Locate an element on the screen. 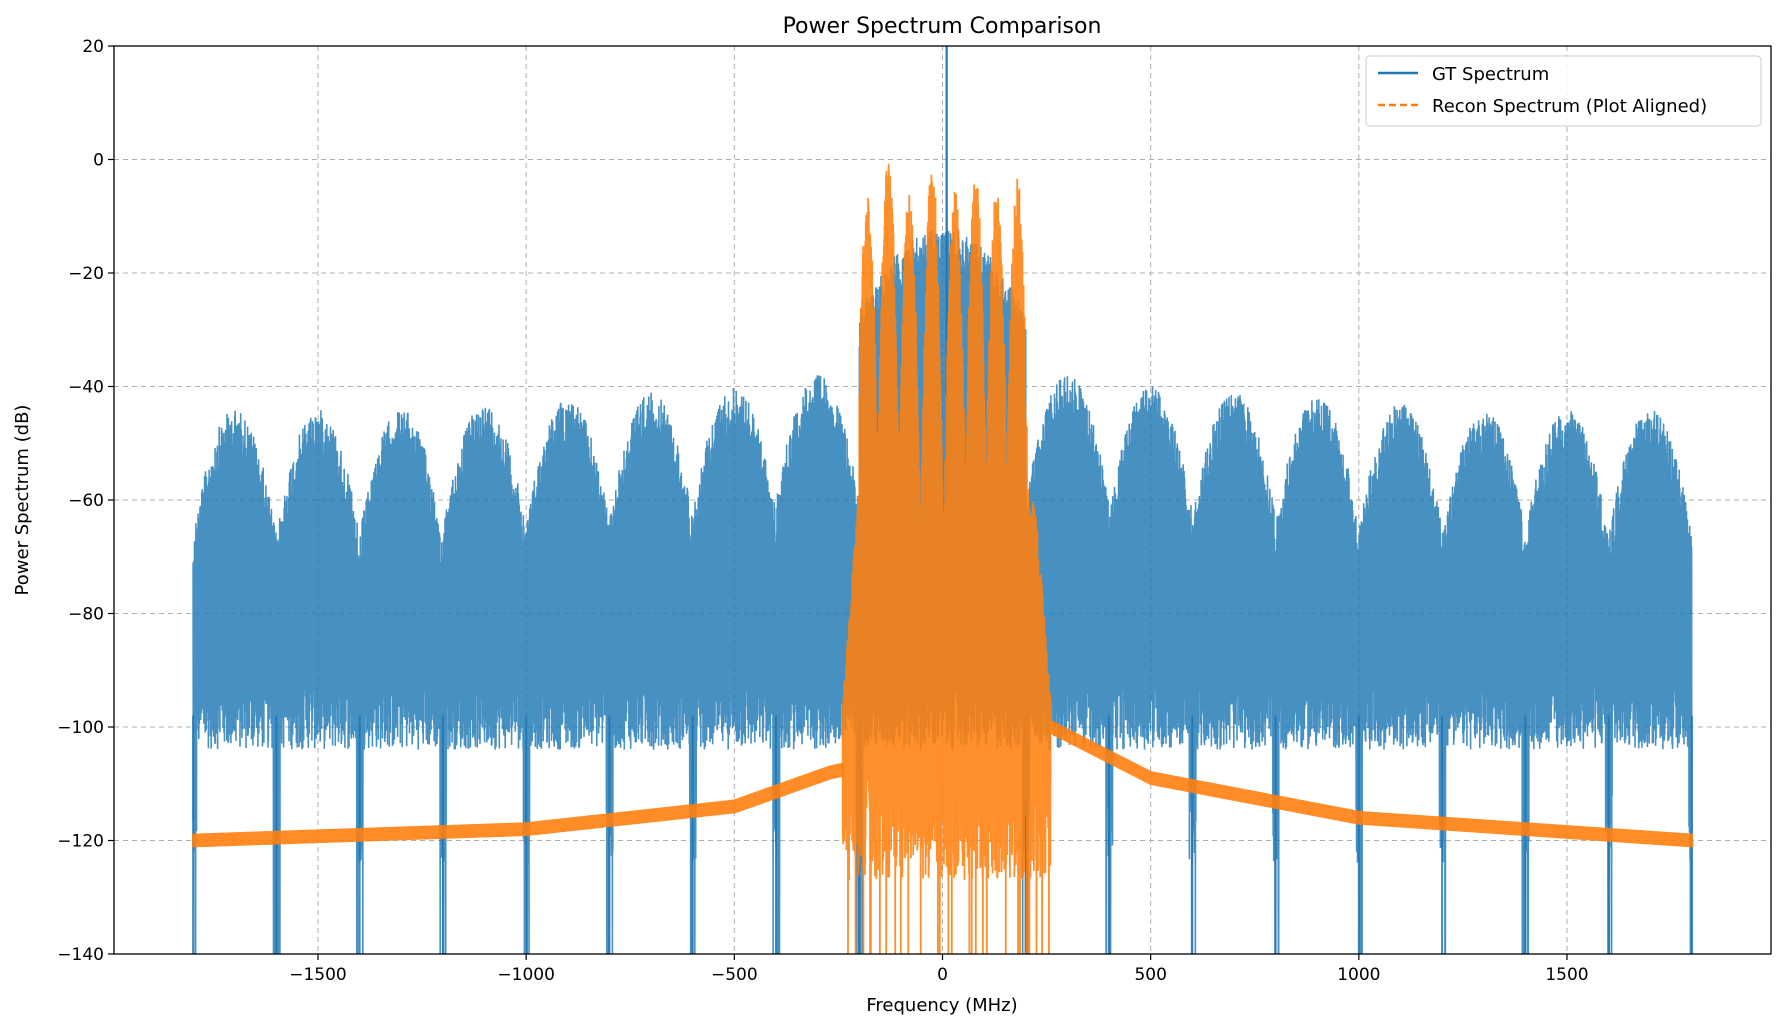  x-tick-label: 1000 is located at coordinates (1358, 975).